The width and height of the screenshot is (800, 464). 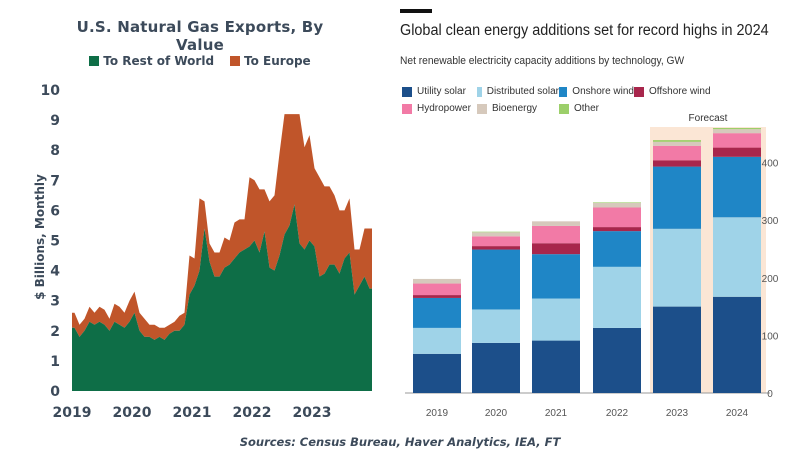 I want to click on bar-segment-offshore-wind-2023, so click(x=677, y=163).